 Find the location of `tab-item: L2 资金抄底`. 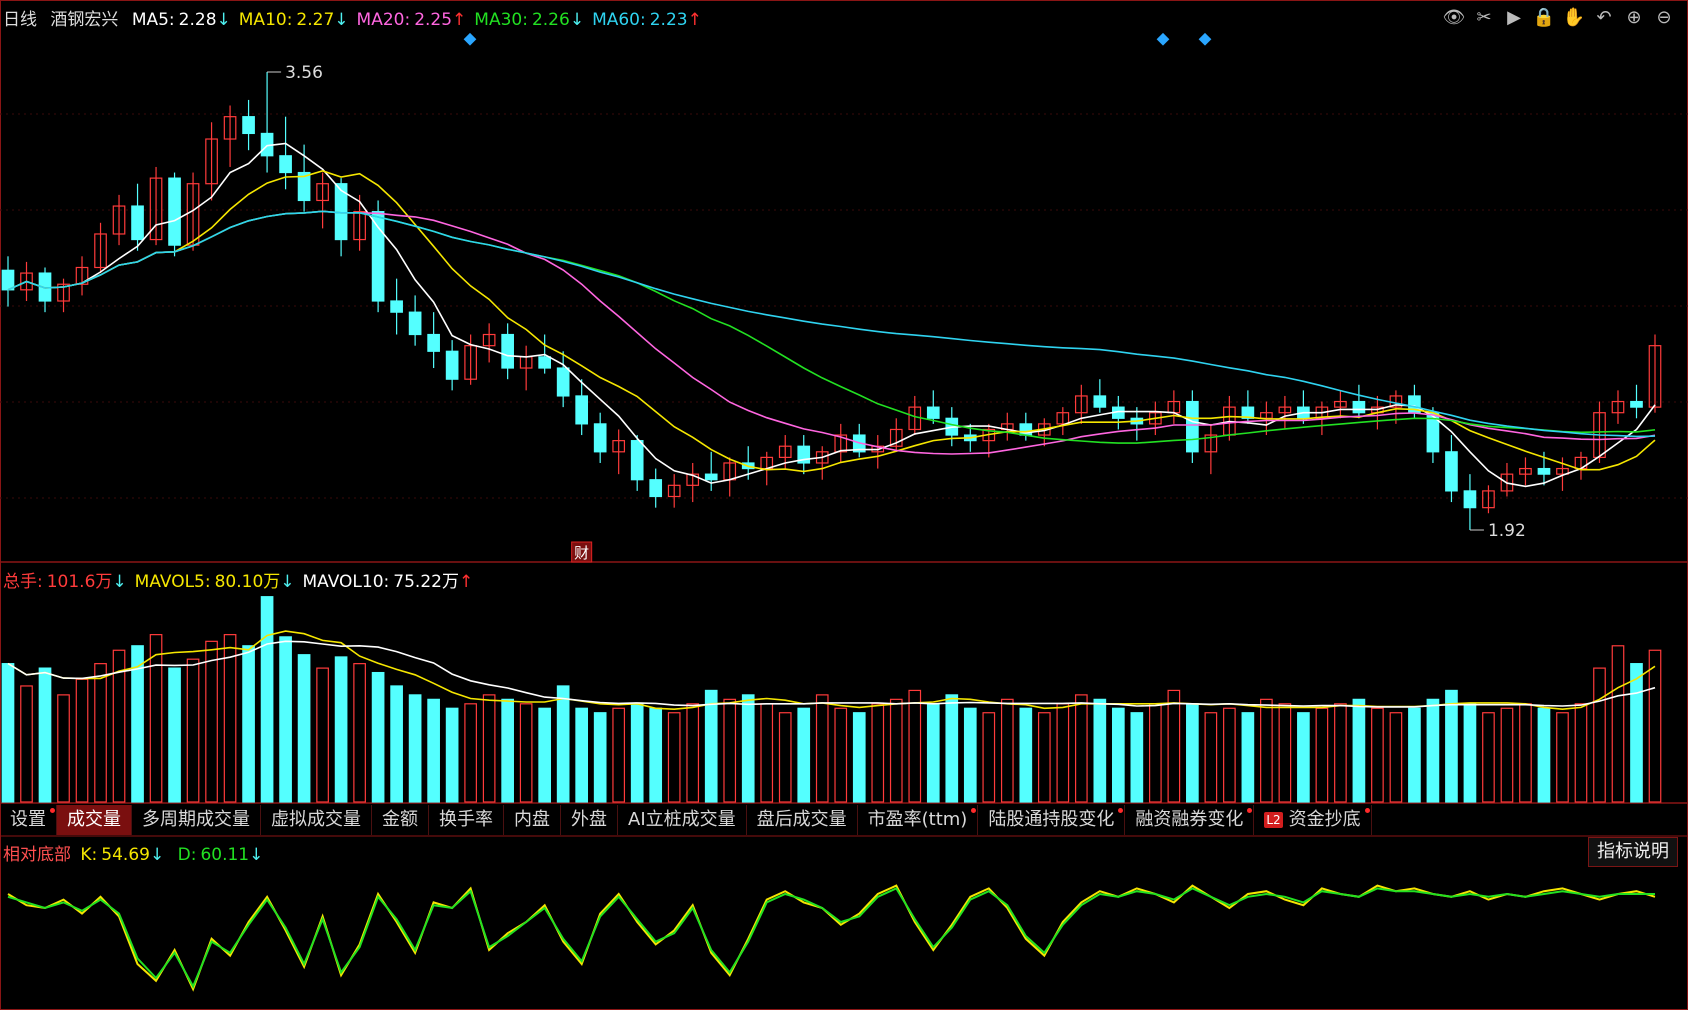

tab-item: L2 资金抄底 is located at coordinates (1313, 820).